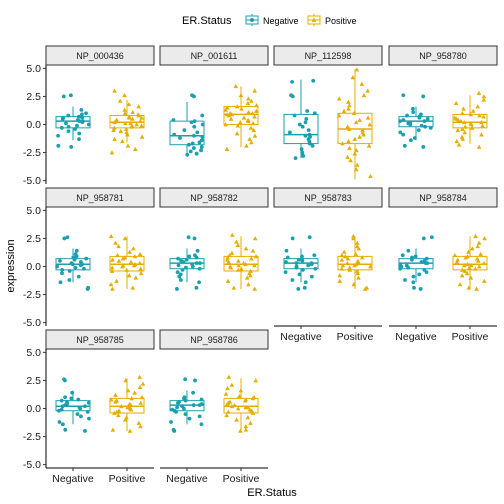 The height and width of the screenshot is (504, 504). Describe the element at coordinates (33, 69) in the screenshot. I see `y-tick-label: 5.0` at that location.